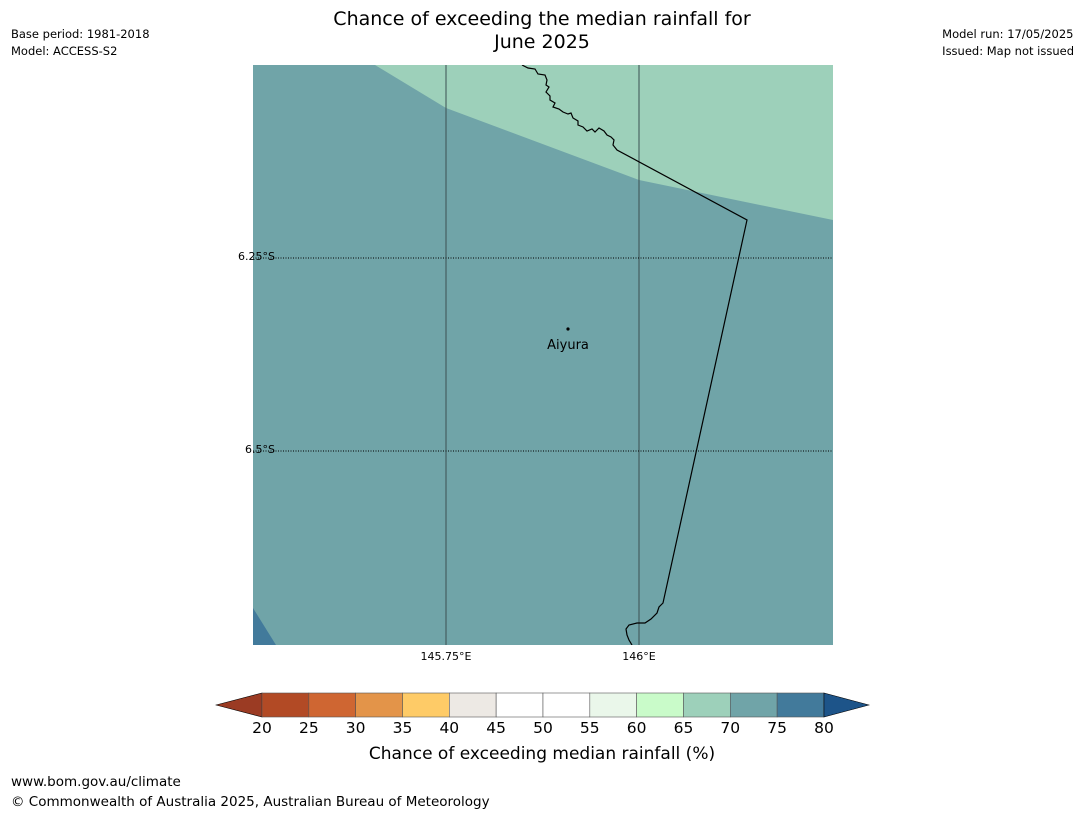  Describe the element at coordinates (542, 754) in the screenshot. I see `colorbar-label: Chance of exceeding median rainfall (%)` at that location.